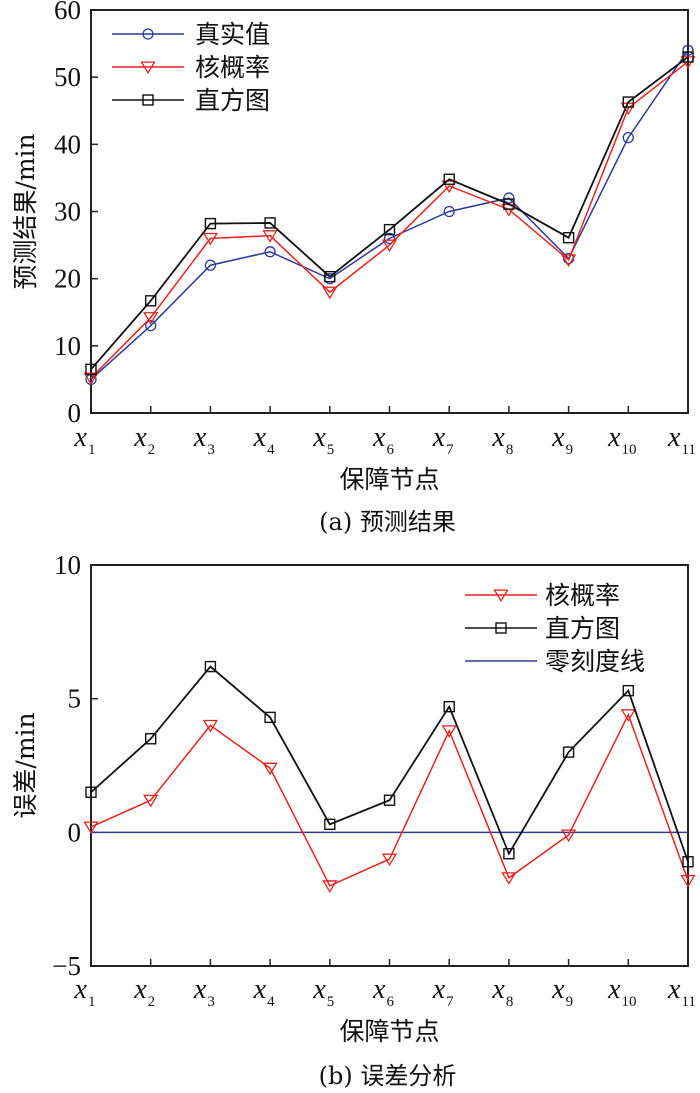 The image size is (700, 1093). Describe the element at coordinates (67, 144) in the screenshot. I see `y-tick-label: 40` at that location.